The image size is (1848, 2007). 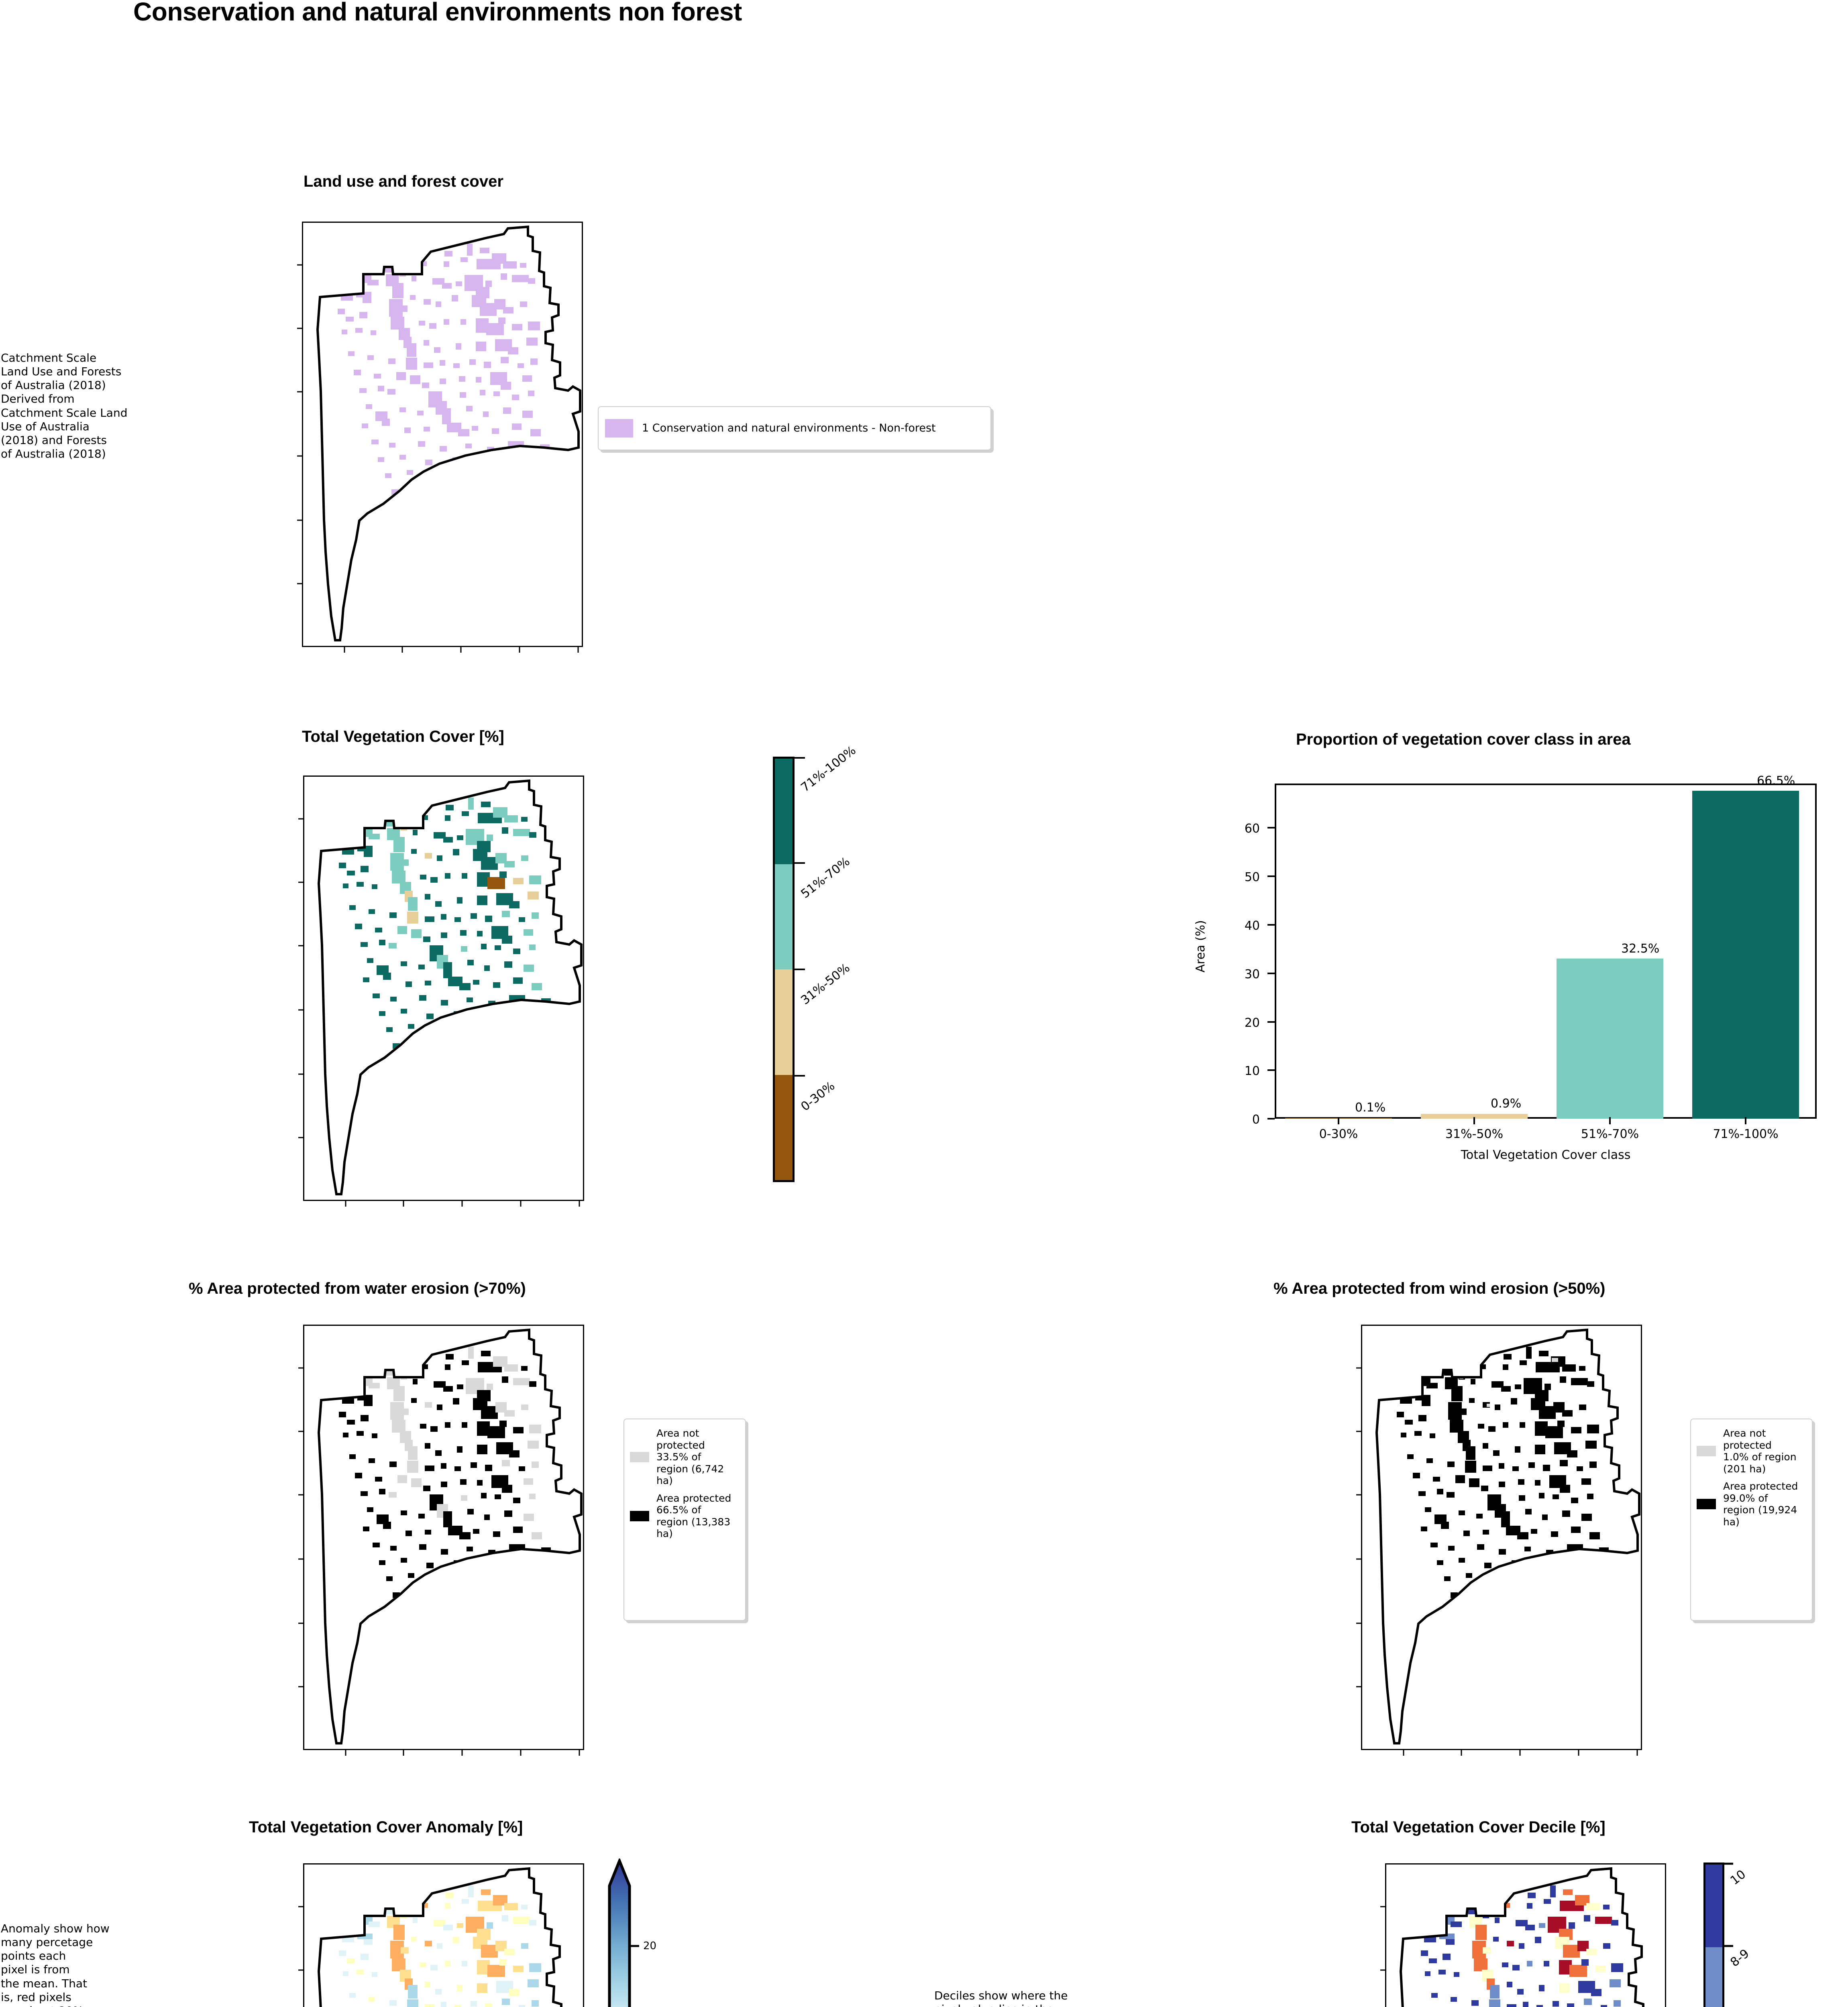 I want to click on decile-map-title: Total Vegetation Cover Decile [%], so click(x=1478, y=1827).